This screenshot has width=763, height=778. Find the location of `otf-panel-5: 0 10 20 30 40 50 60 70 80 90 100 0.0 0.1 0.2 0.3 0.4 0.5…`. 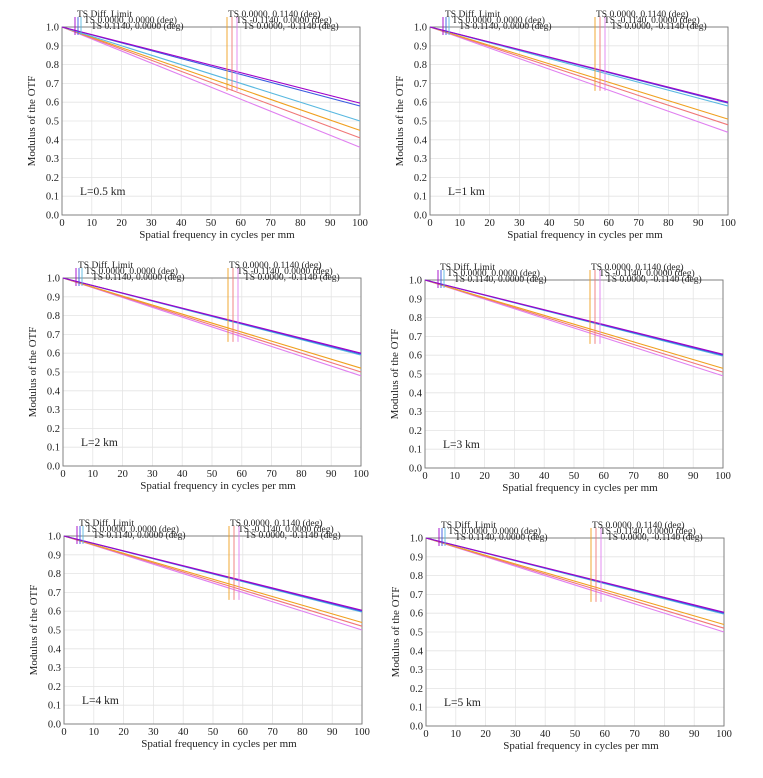

otf-panel-5: 0 10 20 30 40 50 60 70 80 90 100 0.0 0.1 0.2 0.3 0.4 0.5… is located at coordinates (199, 634).